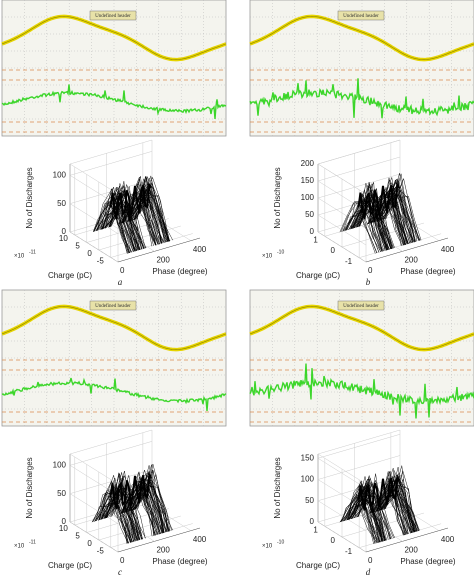  Describe the element at coordinates (308, 163) in the screenshot. I see `z-tick-label: 200` at that location.